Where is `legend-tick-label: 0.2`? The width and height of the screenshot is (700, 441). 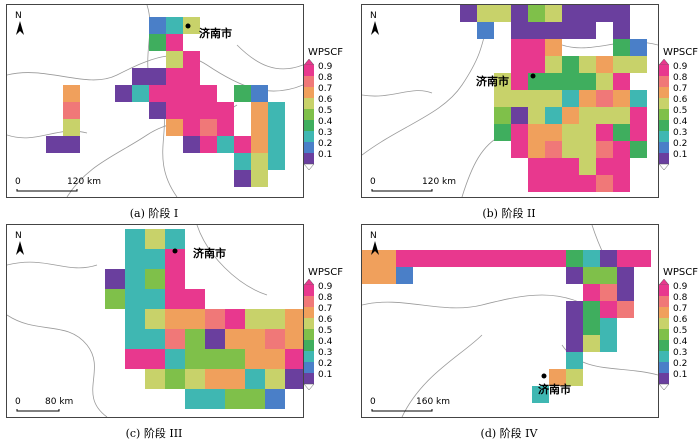 legend-tick-label: 0.2 is located at coordinates (325, 364).